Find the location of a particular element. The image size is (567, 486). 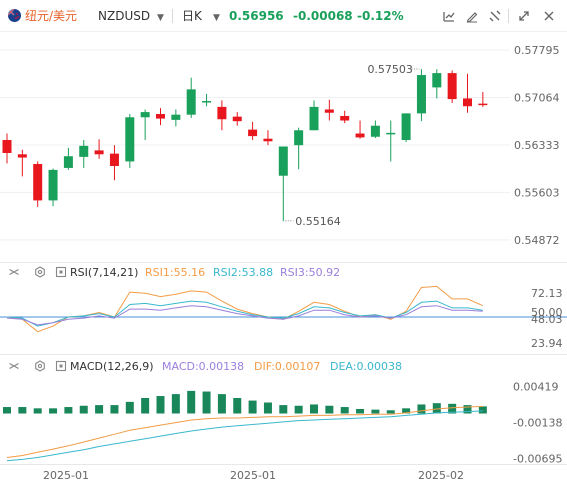

period-caret-icon: ▼ is located at coordinates (216, 18).